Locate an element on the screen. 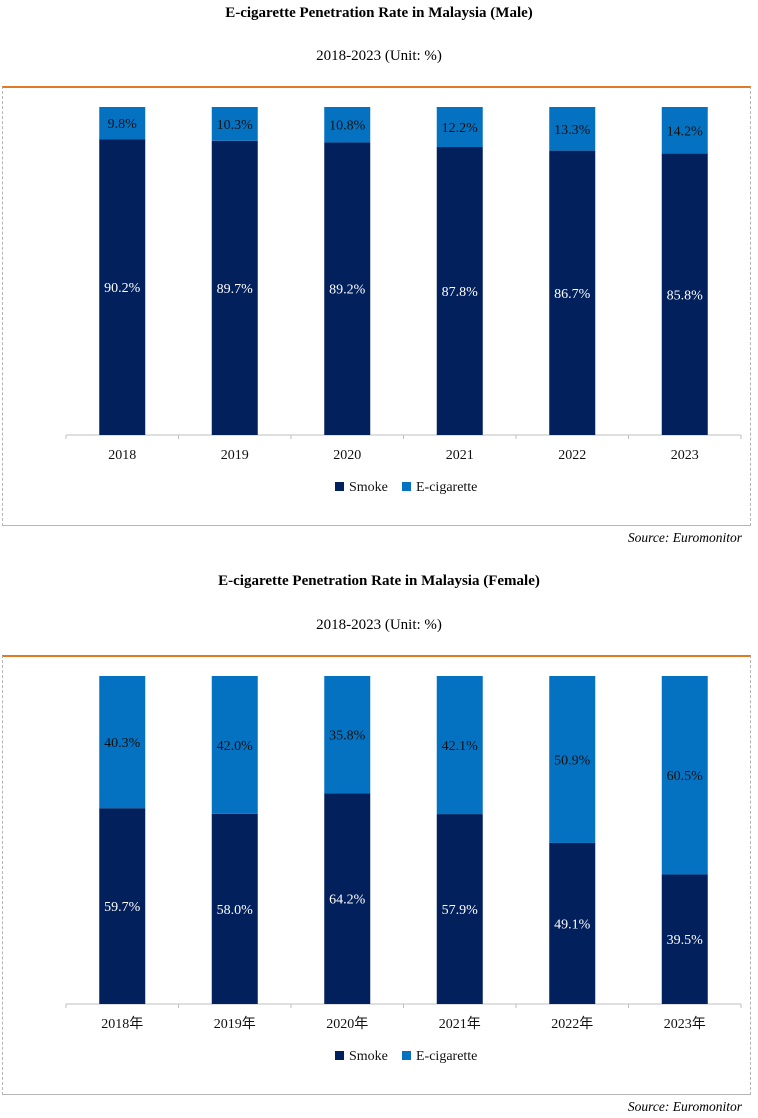 This screenshot has height=1118, width=758. data-label-smoke: 59.7% is located at coordinates (122, 907).